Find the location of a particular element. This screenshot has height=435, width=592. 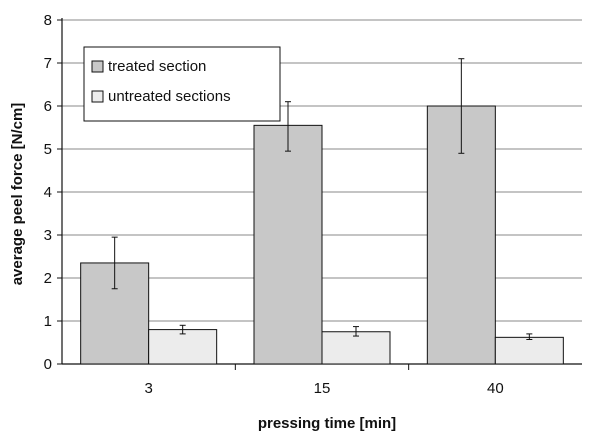

x-tick-label: 15 is located at coordinates (322, 388).